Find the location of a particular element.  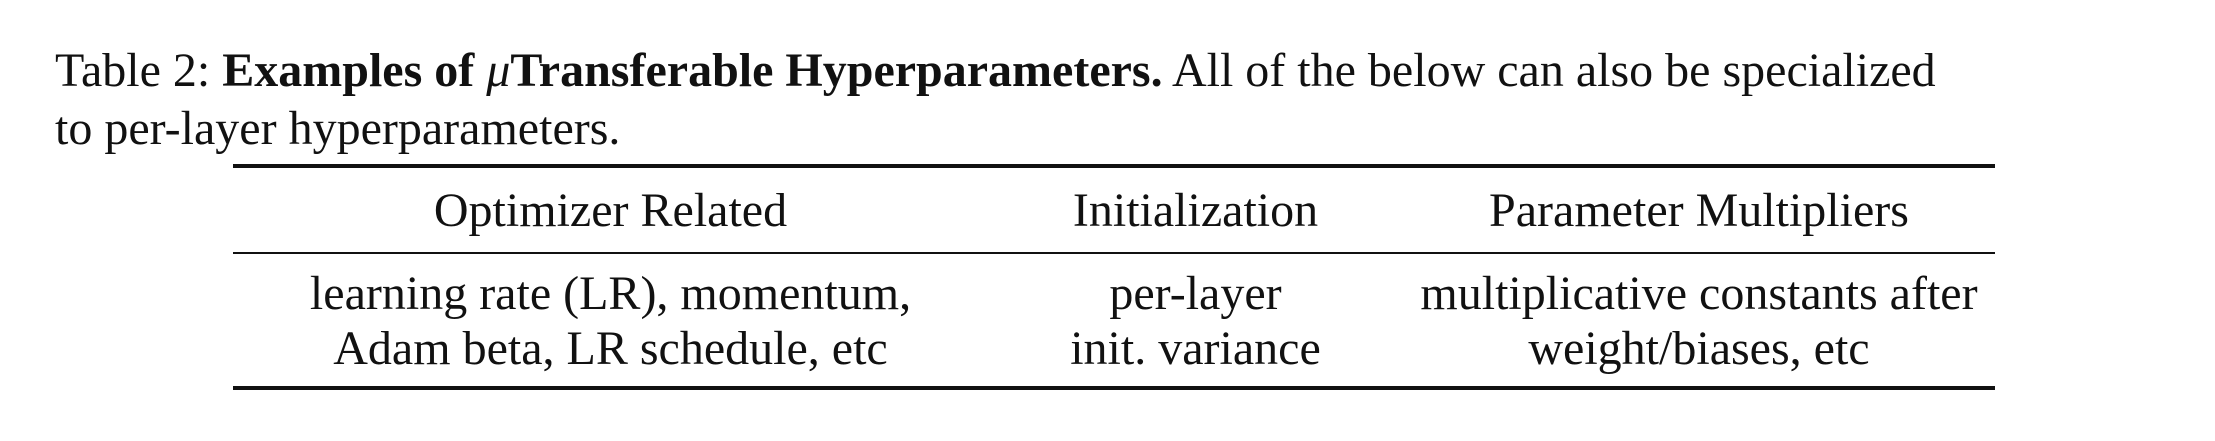

top-rule is located at coordinates (1114, 166).